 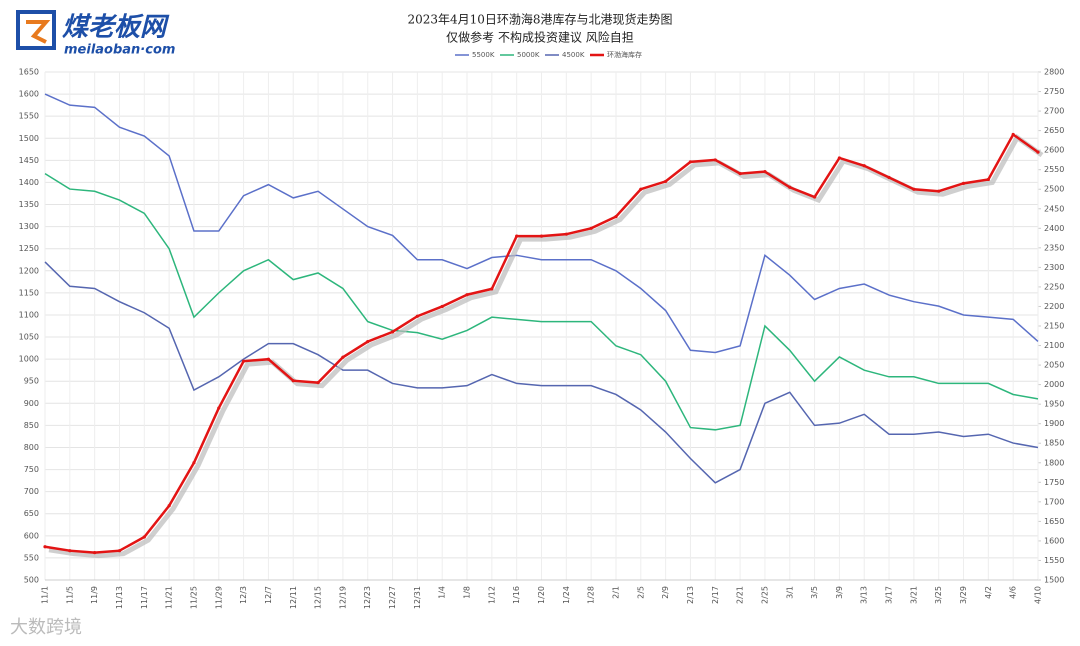 What do you see at coordinates (864, 595) in the screenshot?
I see `x-tick-label: 3/13` at bounding box center [864, 595].